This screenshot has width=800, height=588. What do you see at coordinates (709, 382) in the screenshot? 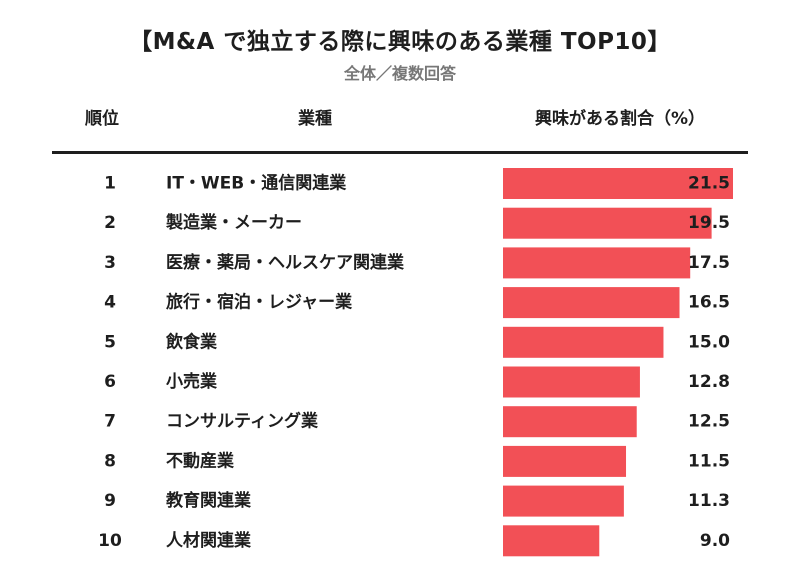
I see `value-label: 12.8` at bounding box center [709, 382].